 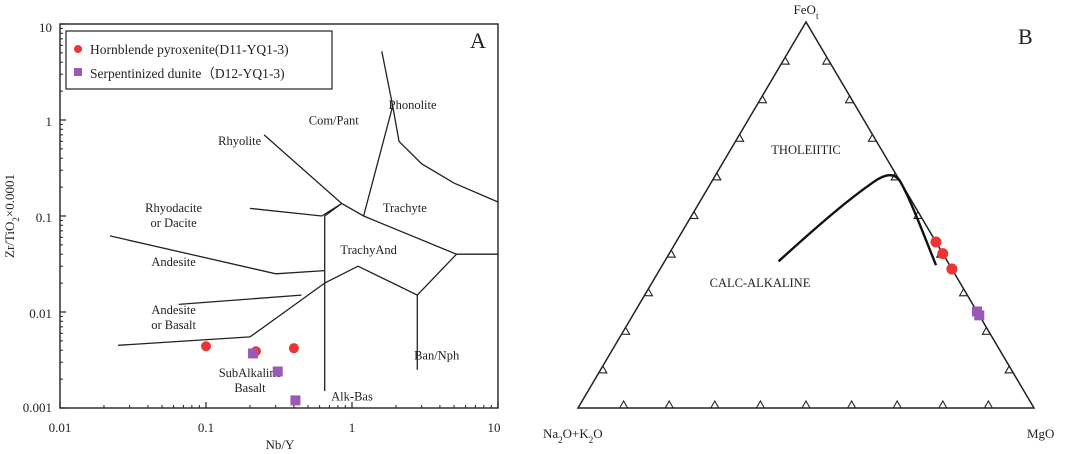 I want to click on field-label-line: TrachyAnd, so click(x=368, y=250).